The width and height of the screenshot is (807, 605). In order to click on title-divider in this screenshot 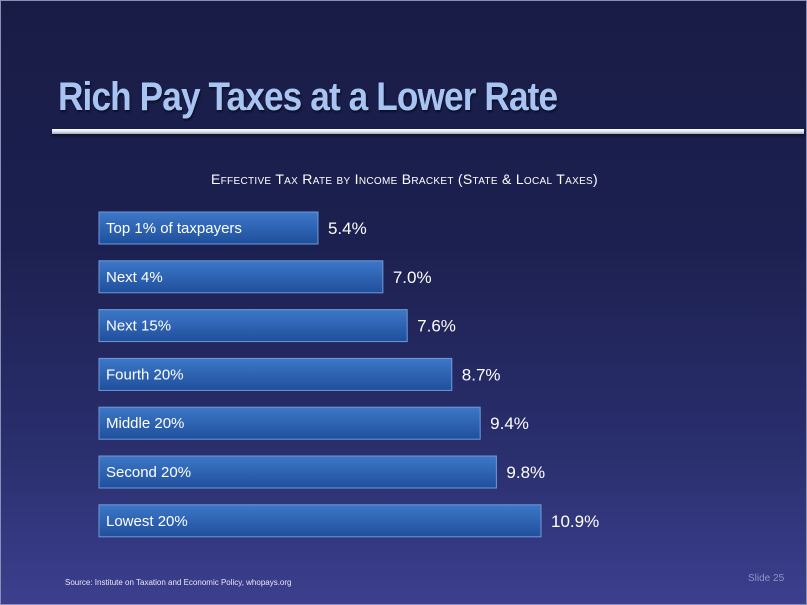, I will do `click(428, 131)`.